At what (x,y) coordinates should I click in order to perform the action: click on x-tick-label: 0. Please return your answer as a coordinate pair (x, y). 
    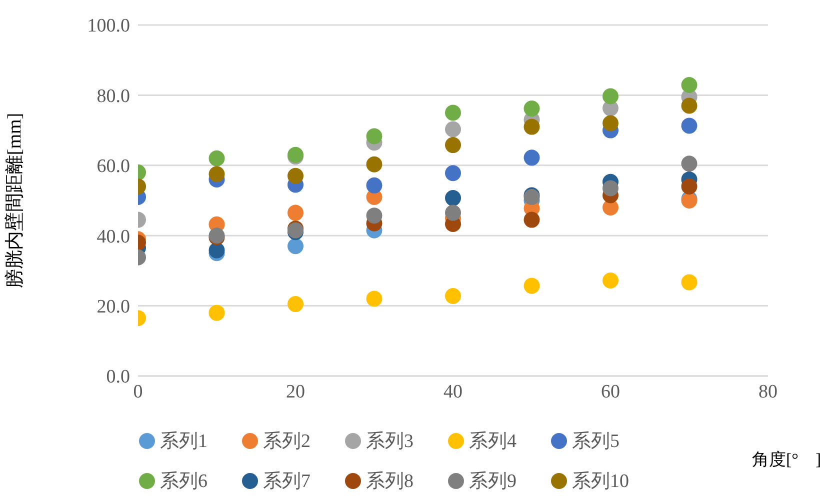
    Looking at the image, I should click on (138, 391).